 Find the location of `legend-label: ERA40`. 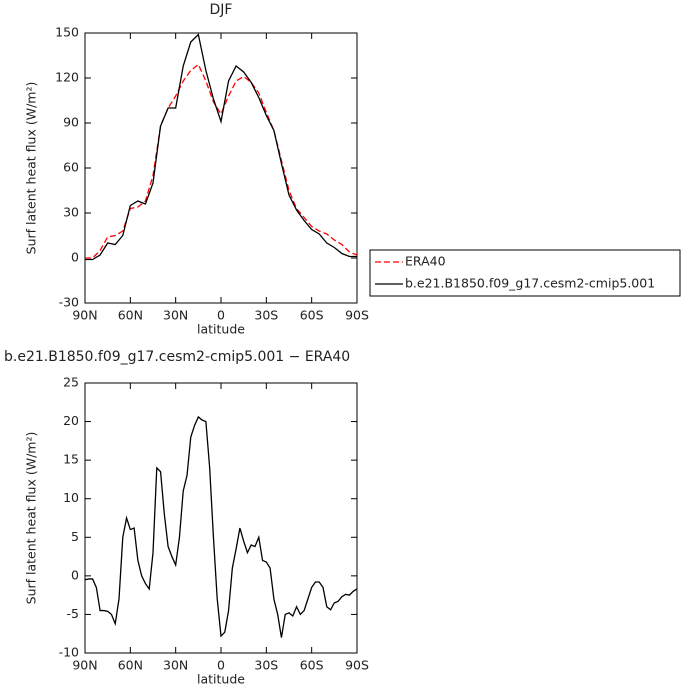

legend-label: ERA40 is located at coordinates (425, 261).